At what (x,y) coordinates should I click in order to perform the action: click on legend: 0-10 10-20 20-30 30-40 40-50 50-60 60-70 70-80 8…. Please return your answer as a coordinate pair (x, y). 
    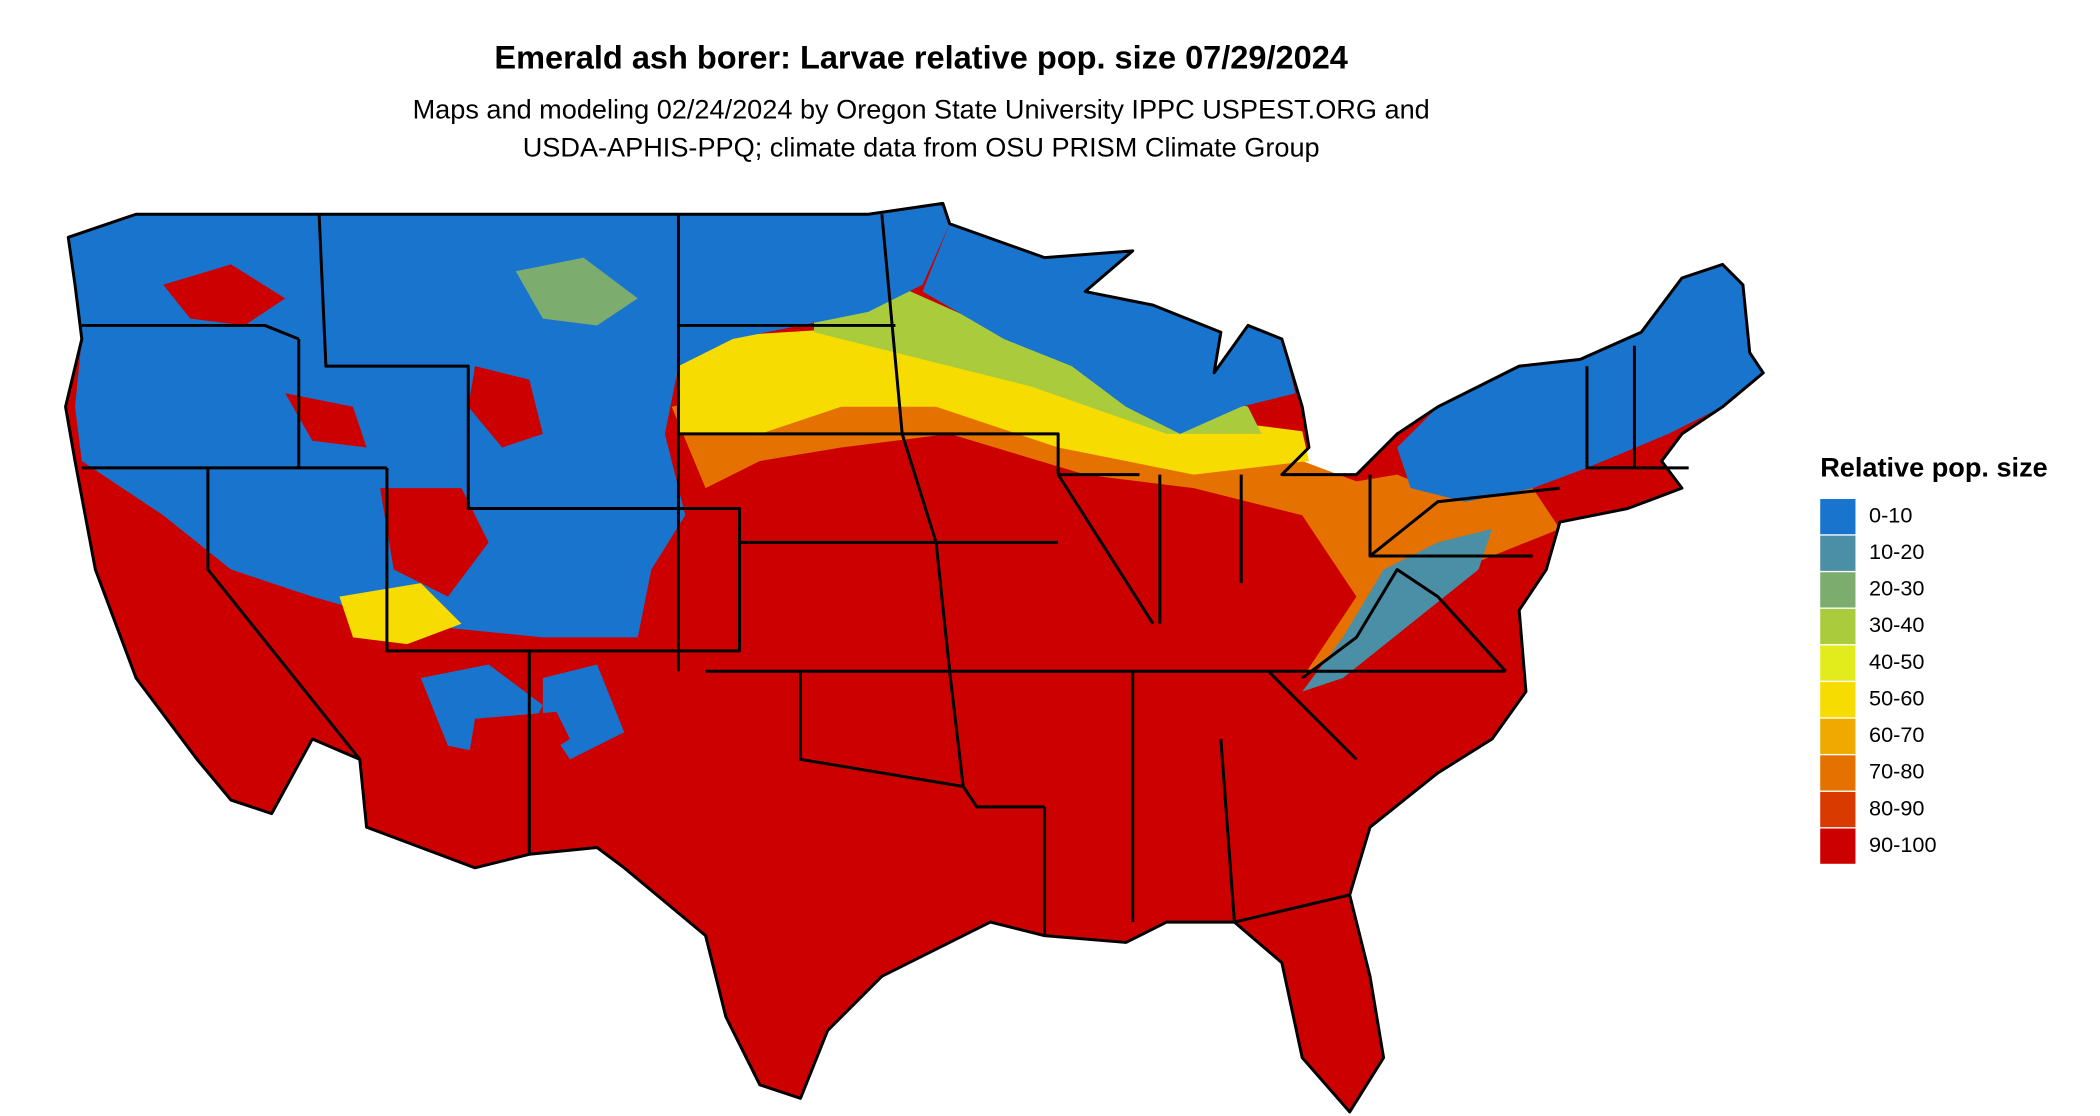
    Looking at the image, I should click on (1878, 681).